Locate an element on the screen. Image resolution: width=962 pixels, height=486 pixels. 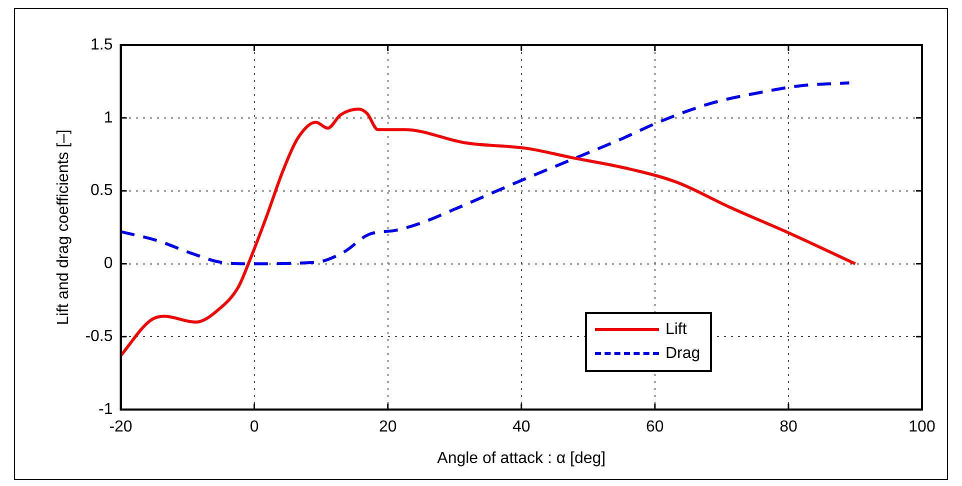
x-tick-label: 0 is located at coordinates (254, 427).